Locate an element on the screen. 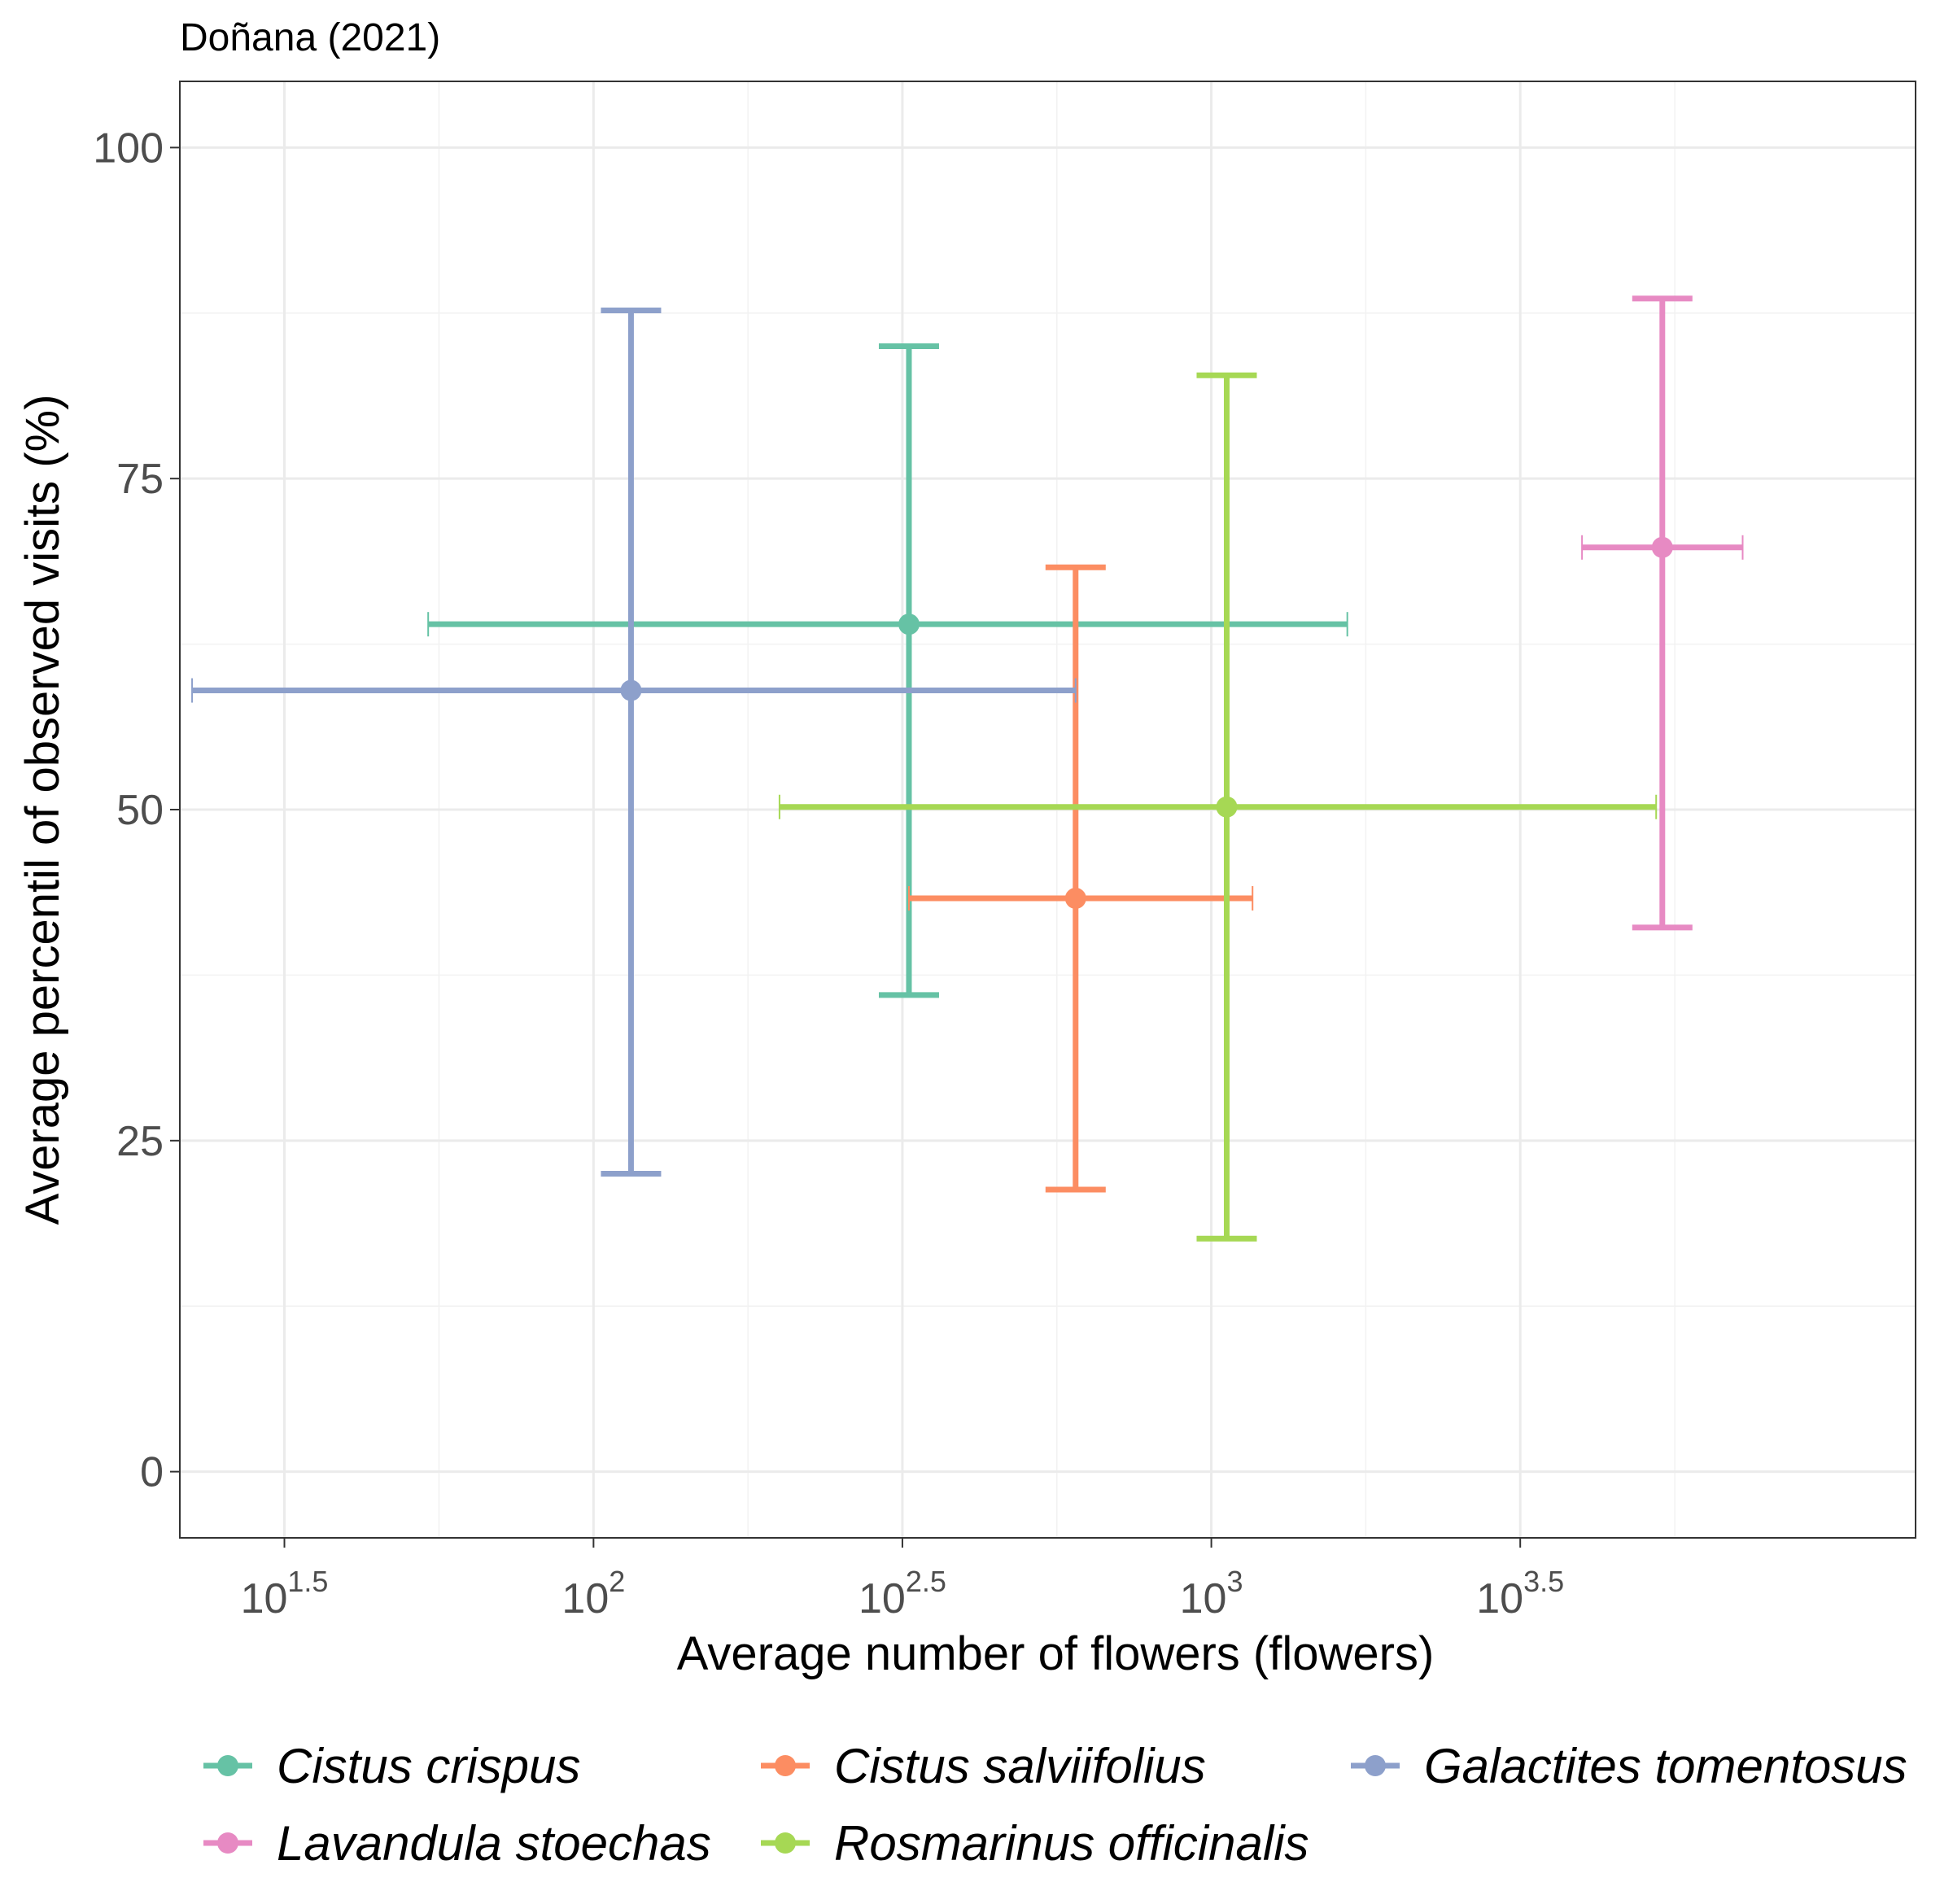  y-axis-title: Average percentil of observed visits (%) is located at coordinates (42, 810).